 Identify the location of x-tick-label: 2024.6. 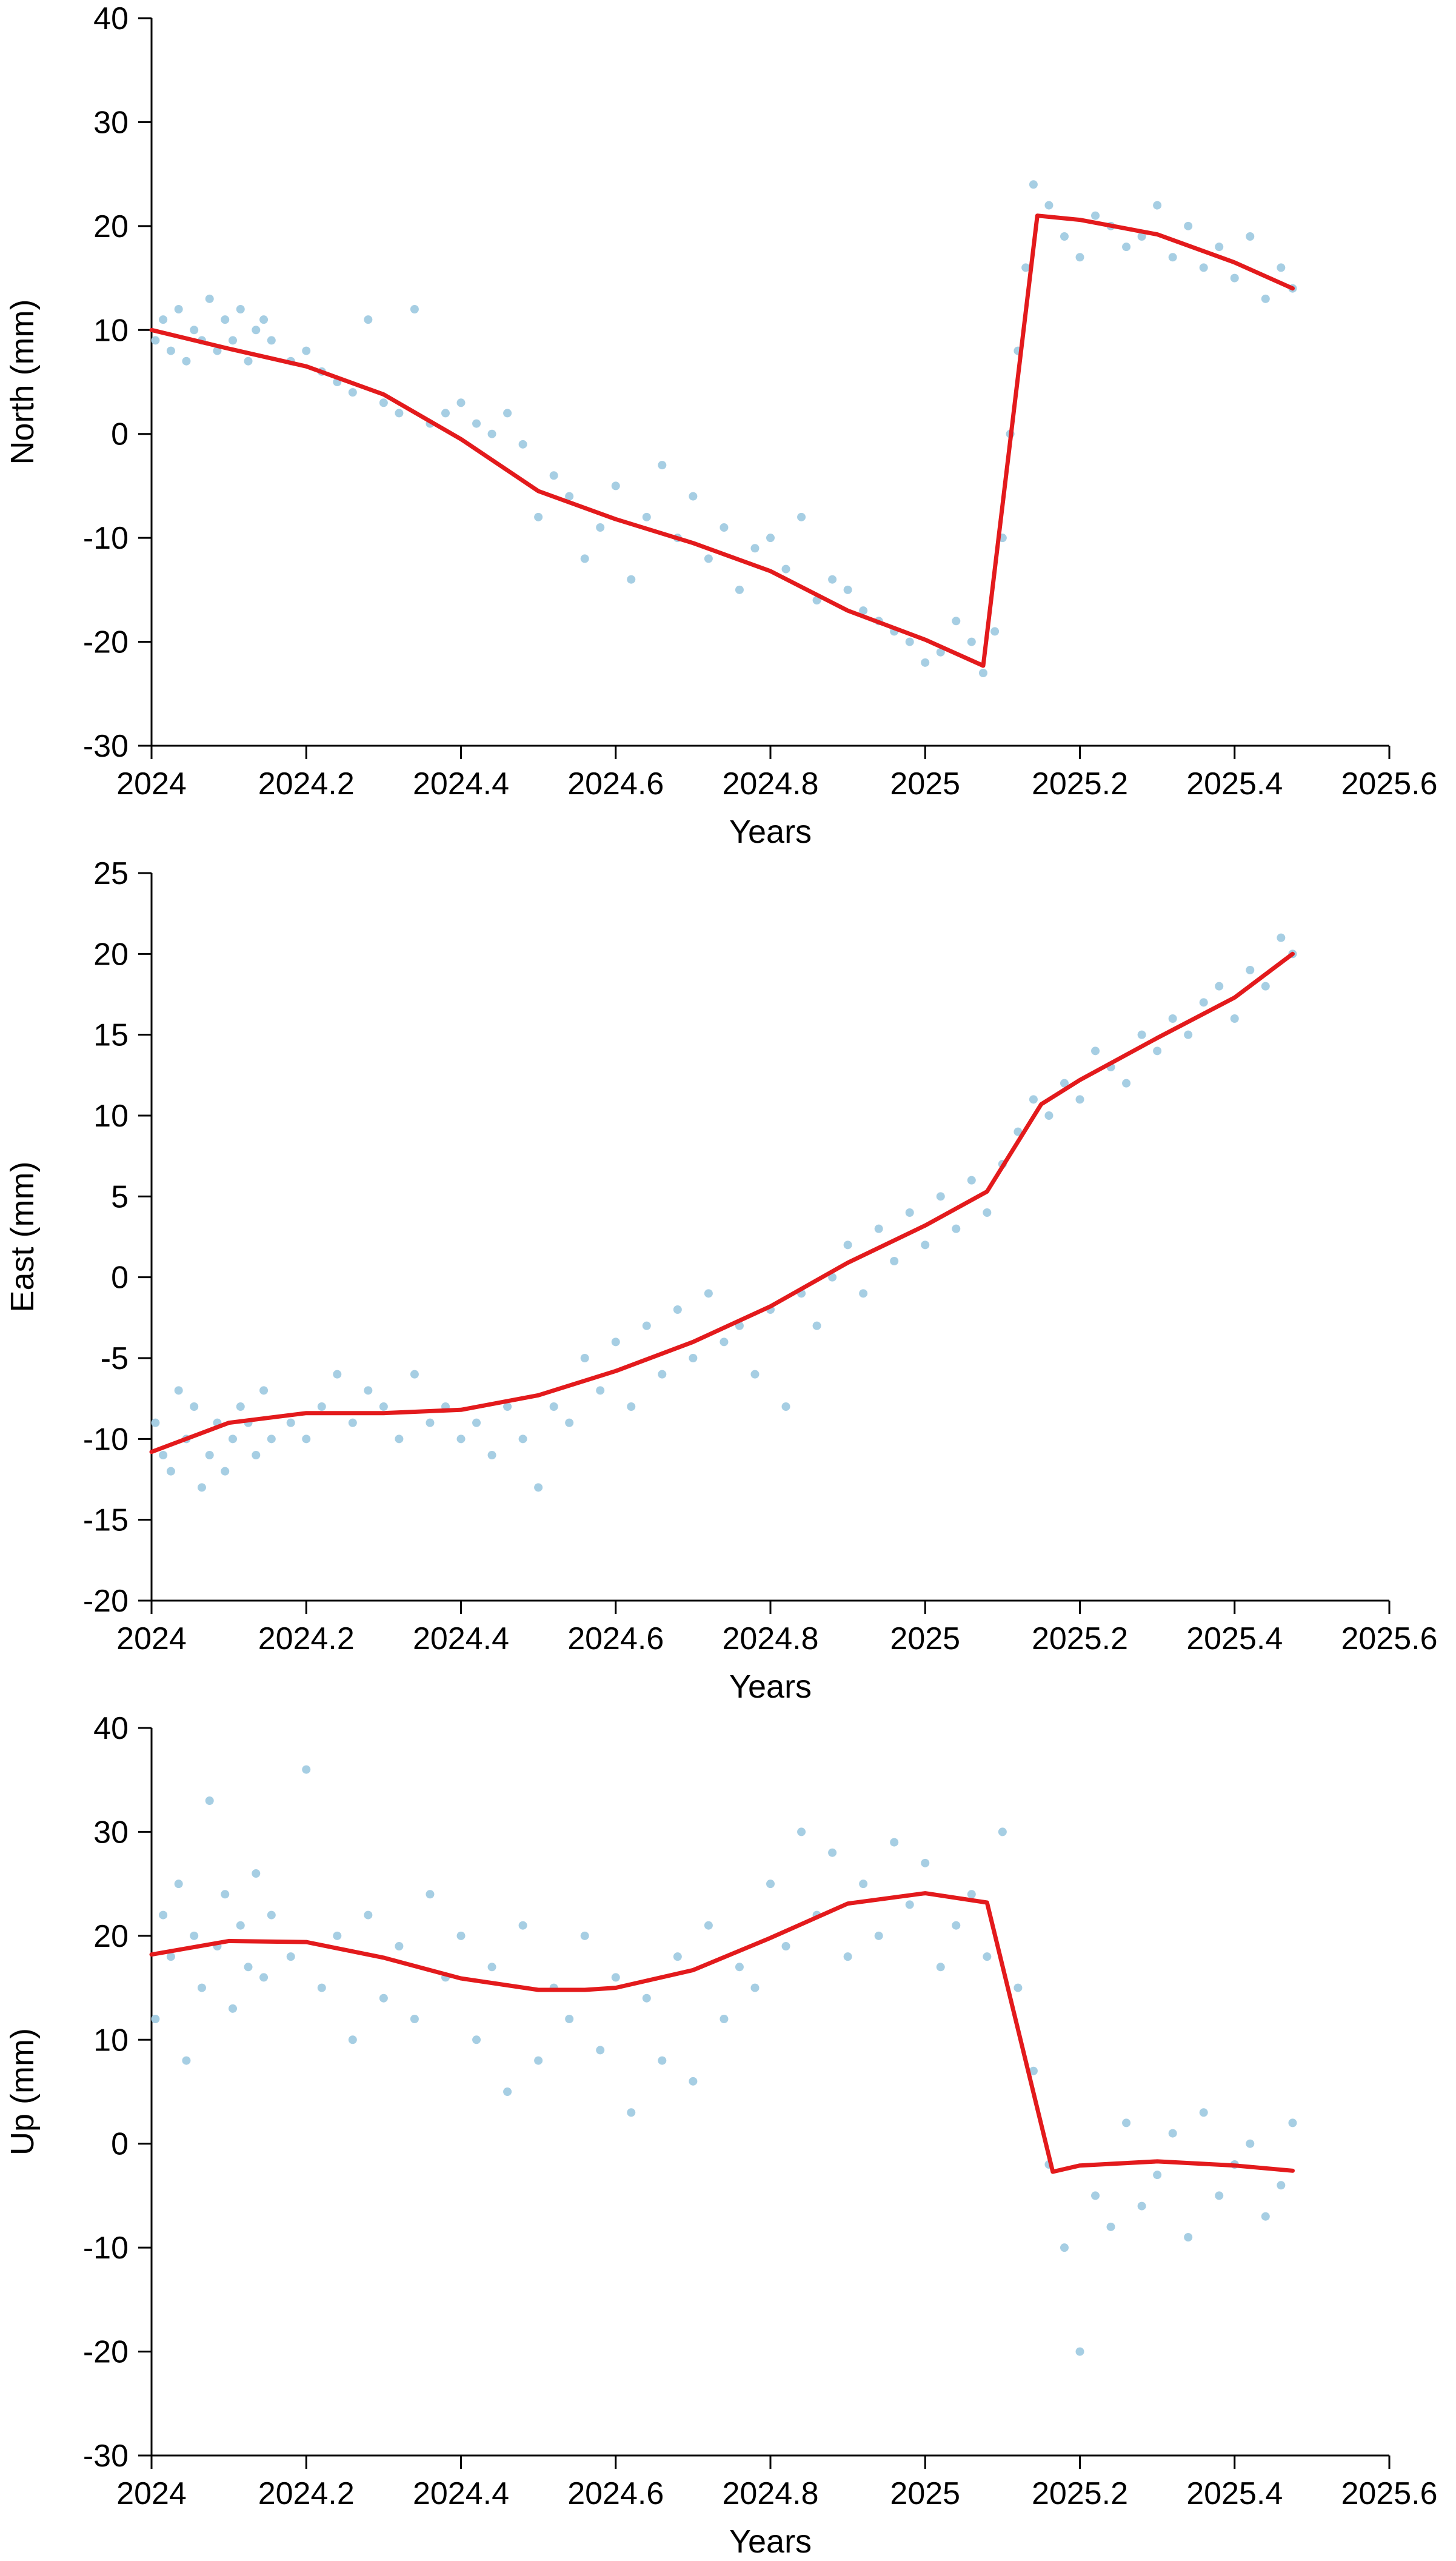
(615, 784).